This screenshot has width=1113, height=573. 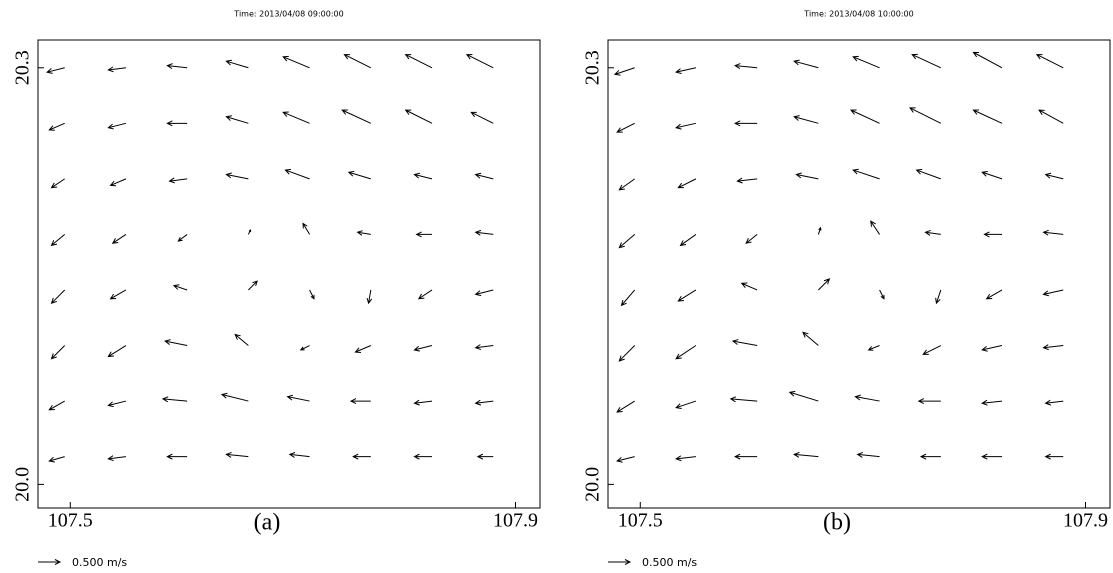 I want to click on panel-label: (b), so click(x=837, y=523).